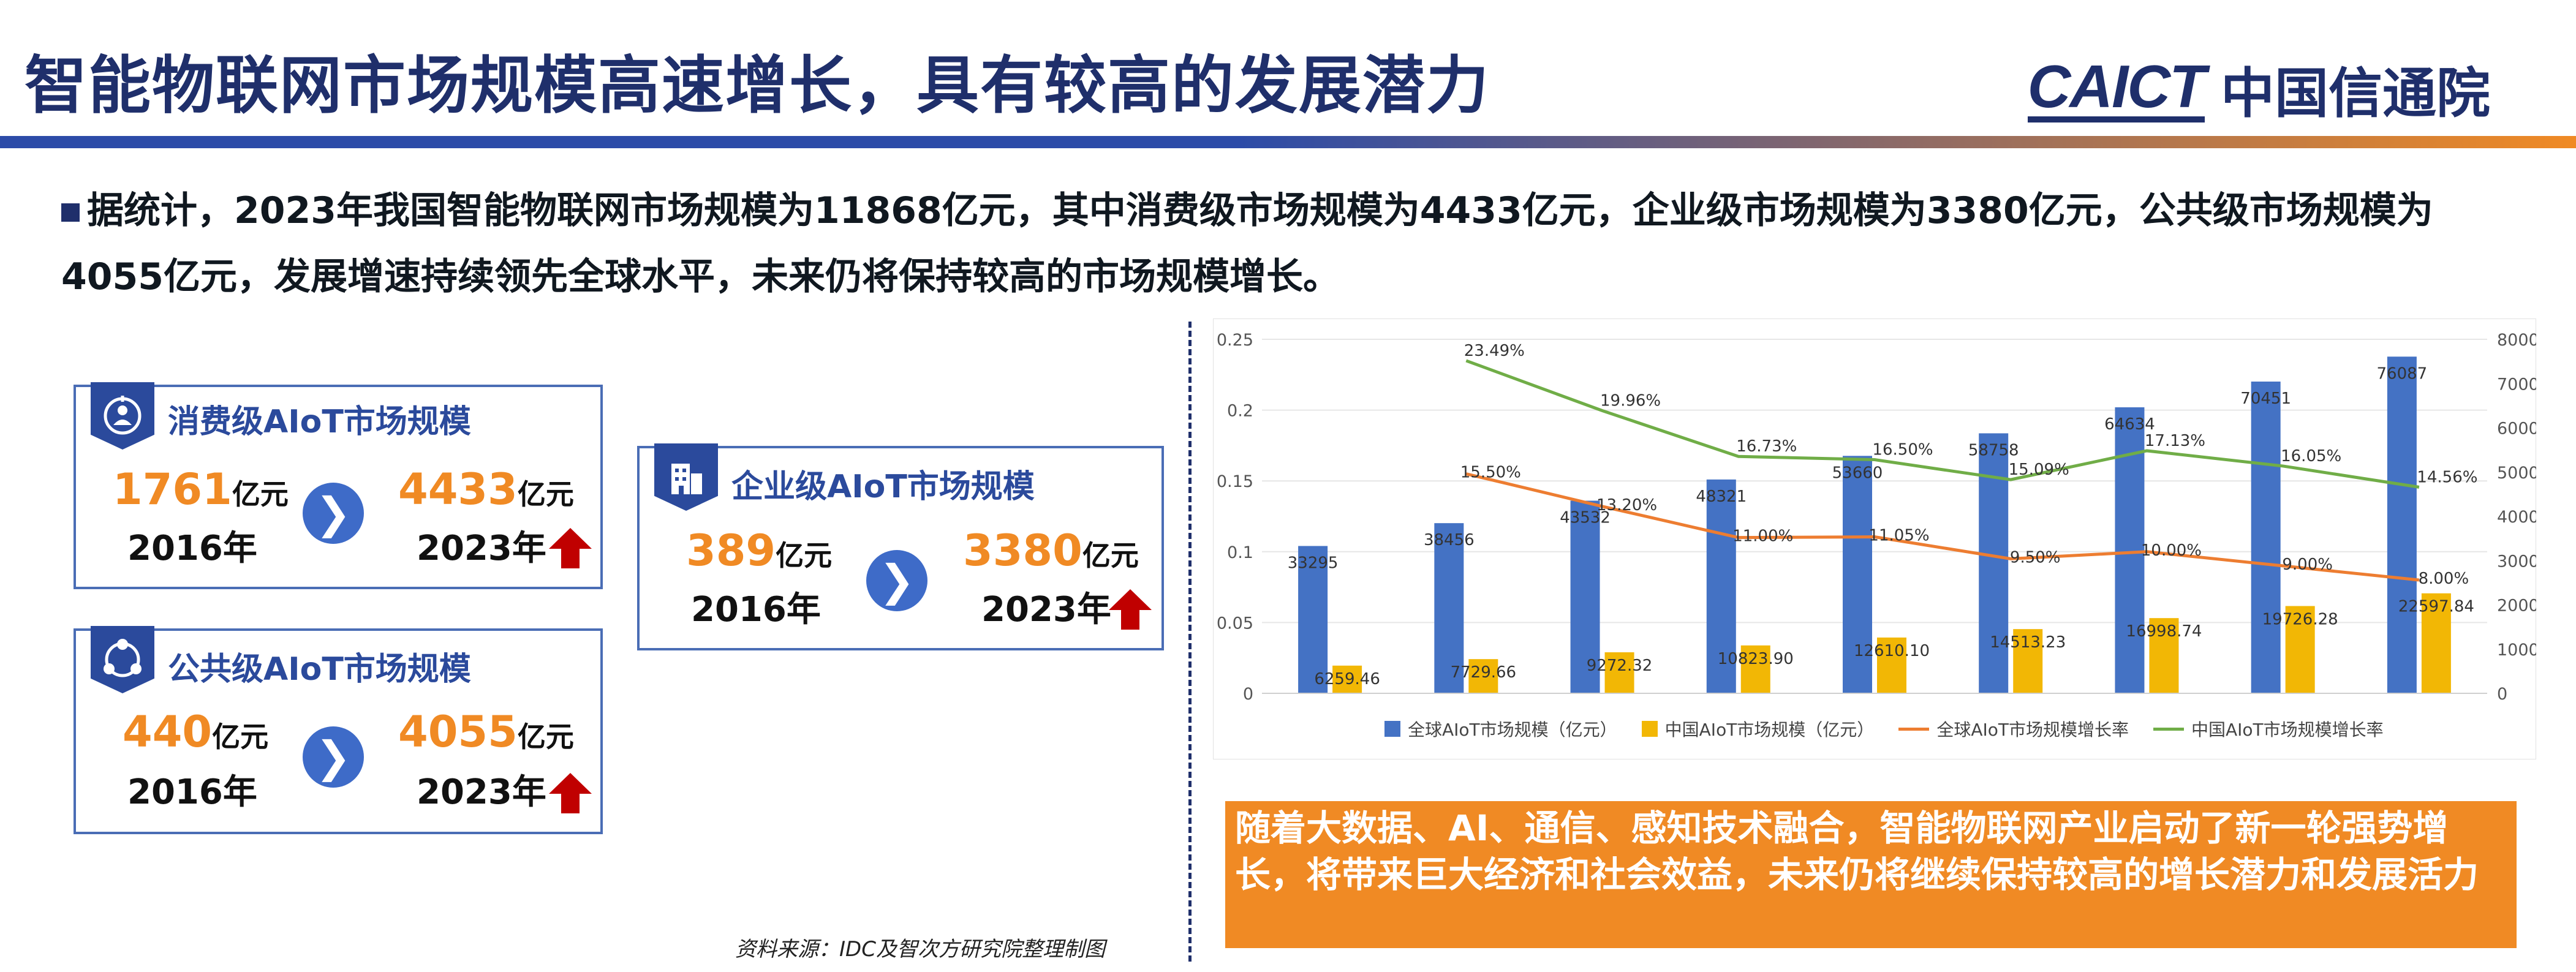  Describe the element at coordinates (883, 487) in the screenshot. I see `enterprise-card-title: 企业级AIoT市场规模` at that location.